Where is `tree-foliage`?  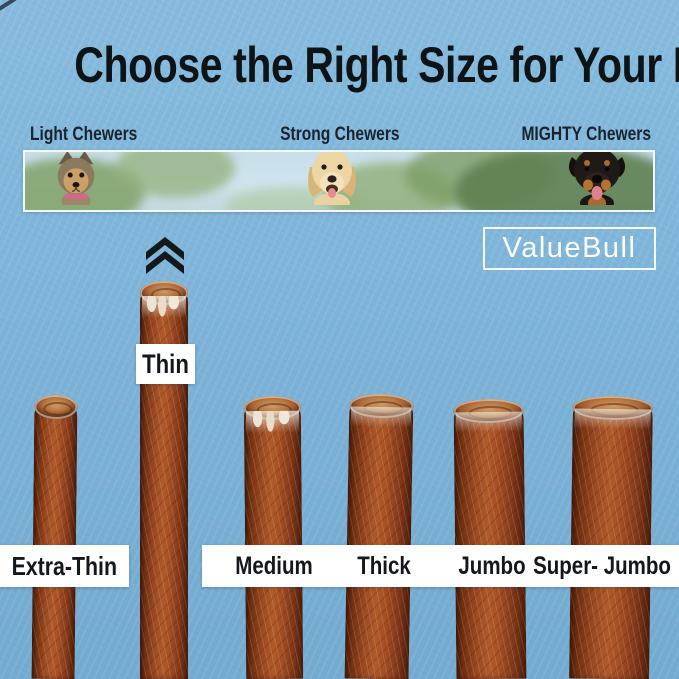 tree-foliage is located at coordinates (175, 175).